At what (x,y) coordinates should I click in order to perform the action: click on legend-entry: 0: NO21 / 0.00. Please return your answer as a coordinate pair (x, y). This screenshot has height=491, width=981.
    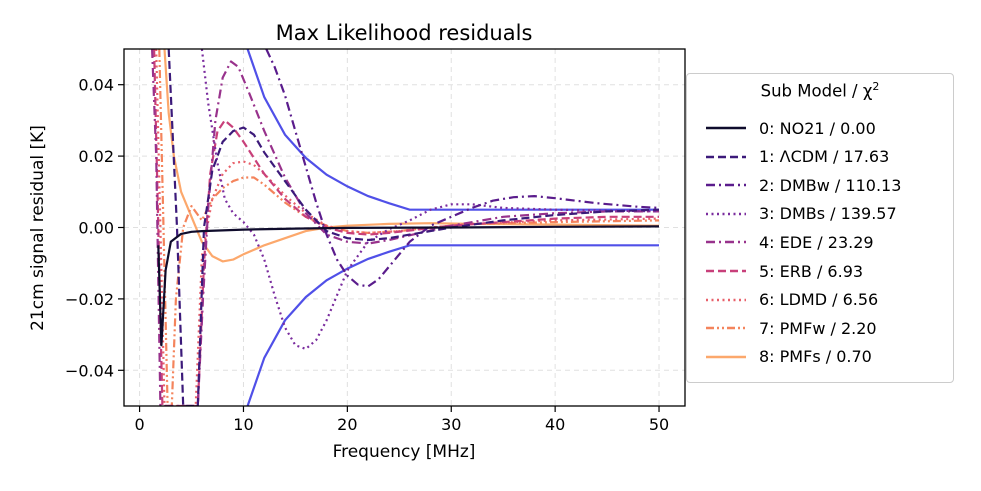
    Looking at the image, I should click on (790, 128).